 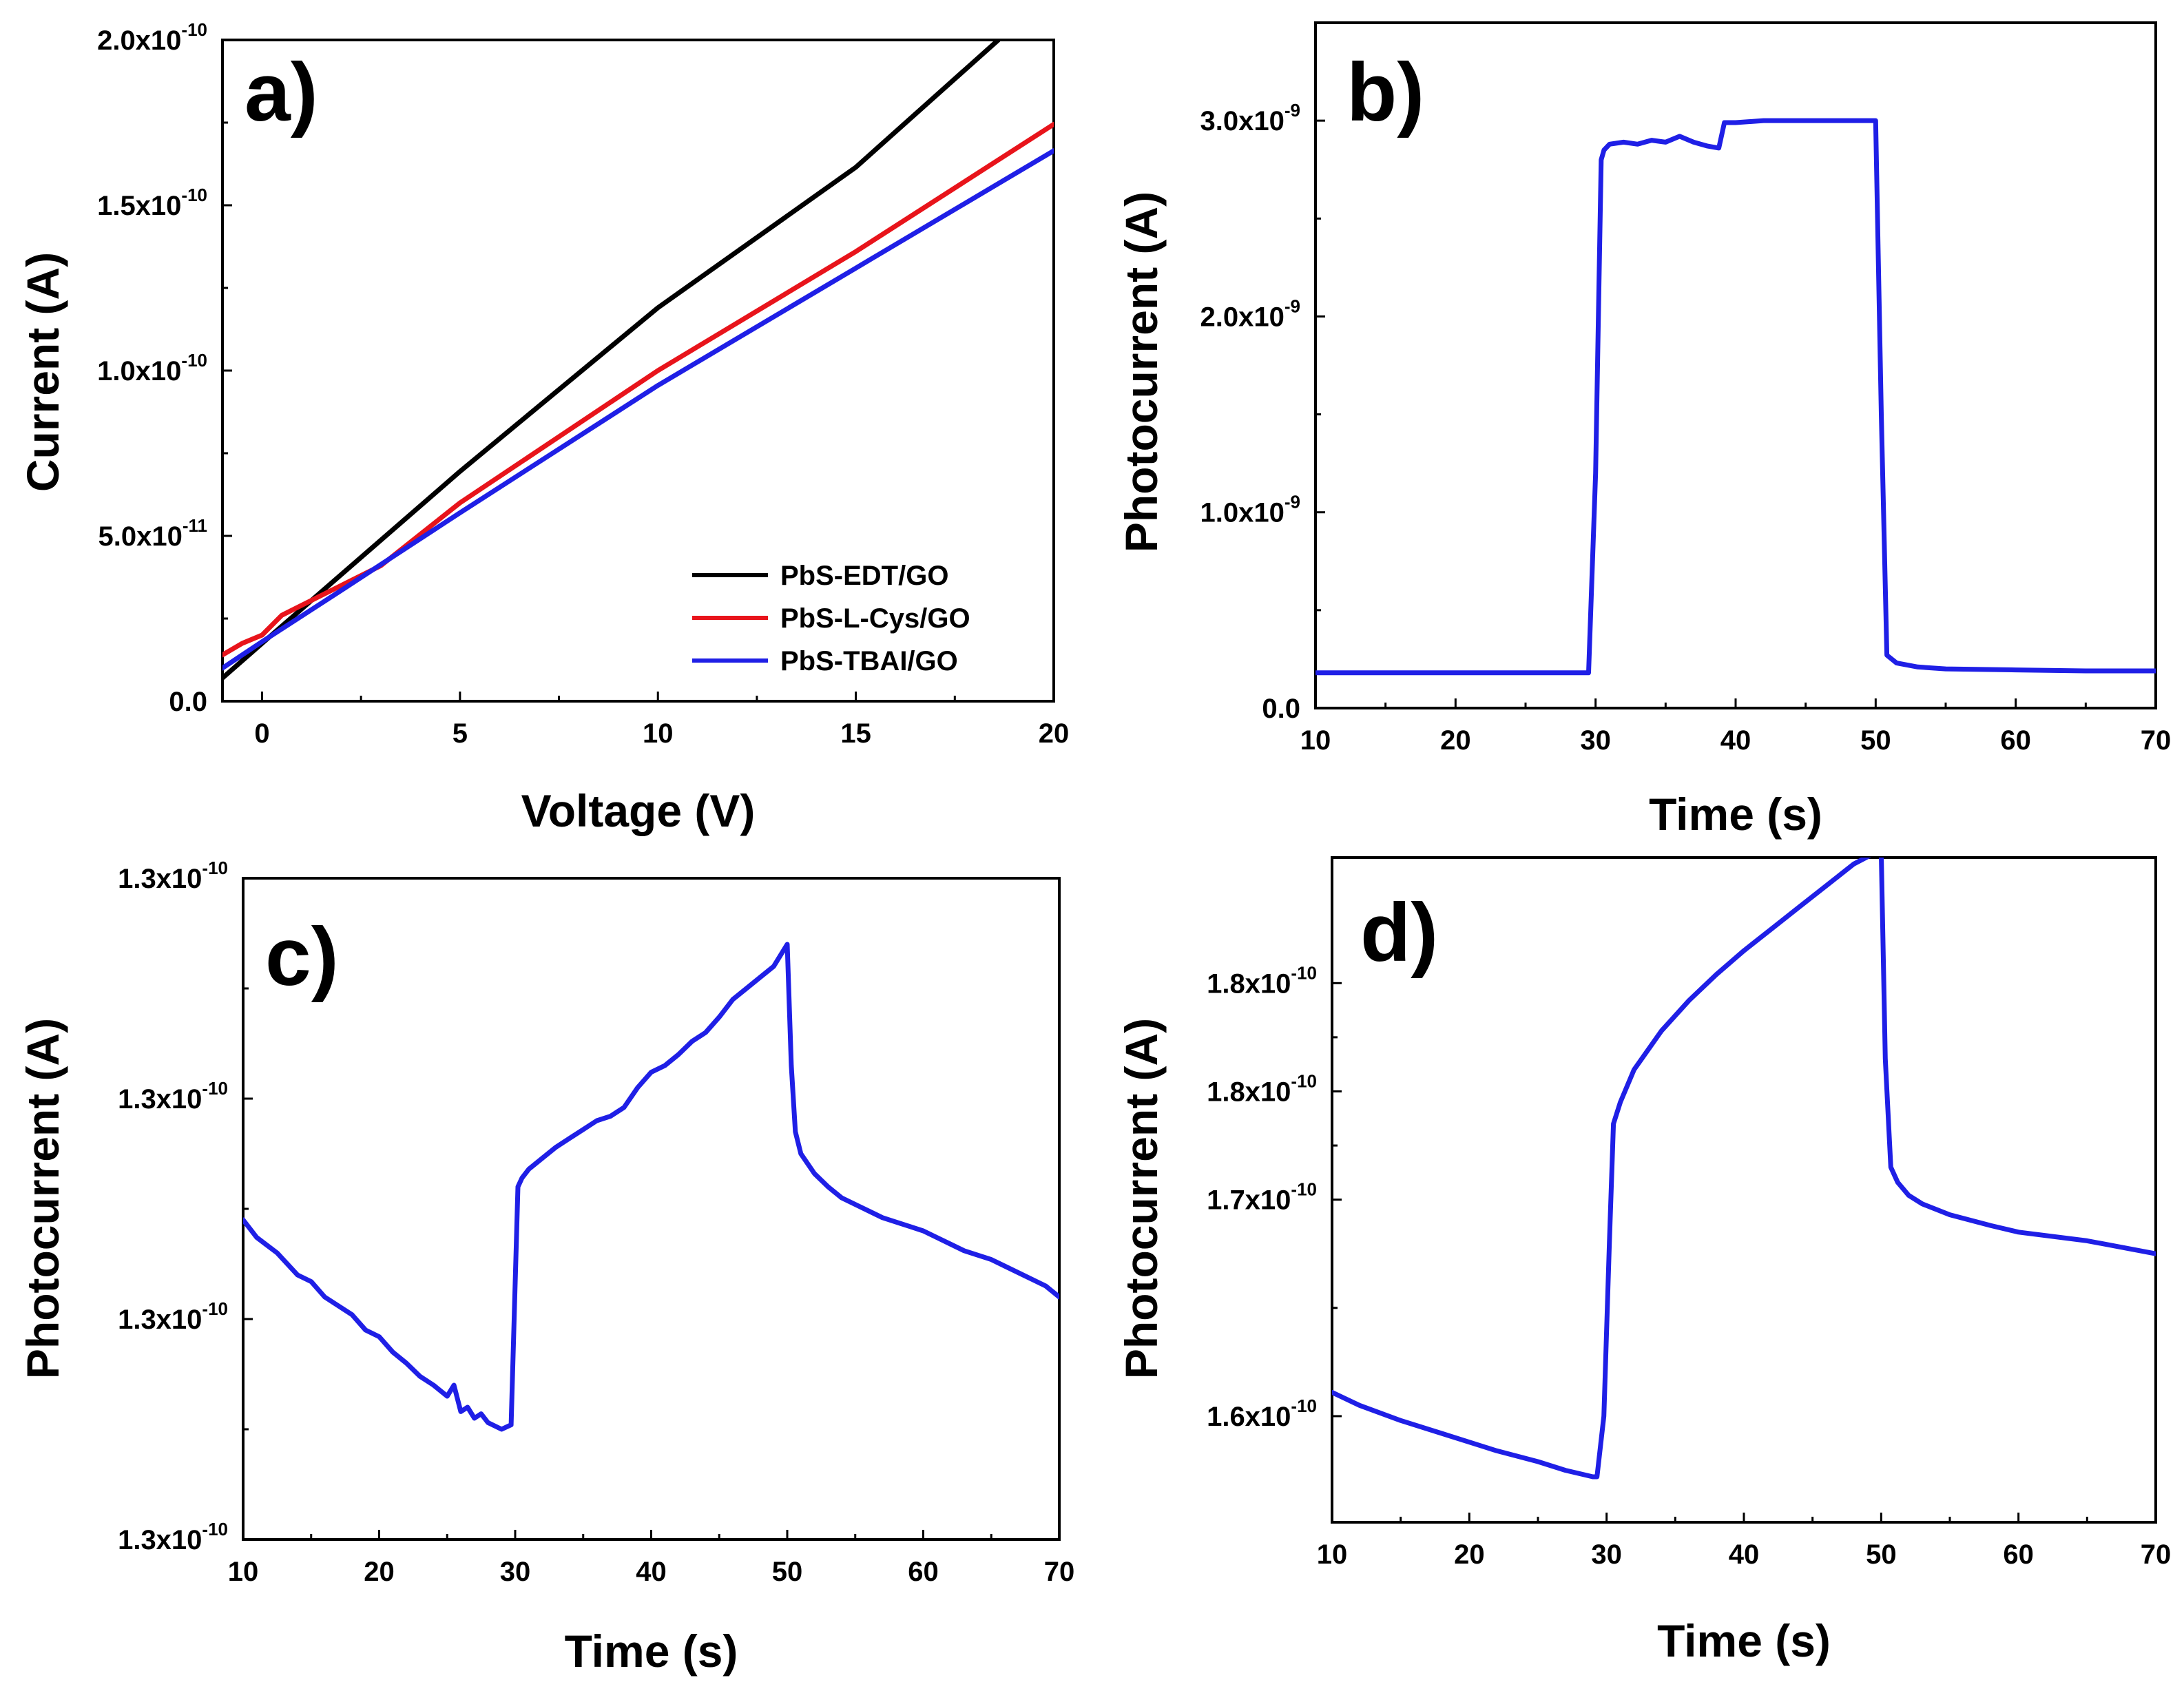 I want to click on series-line-pbs-tbai-go, so click(x=638, y=410).